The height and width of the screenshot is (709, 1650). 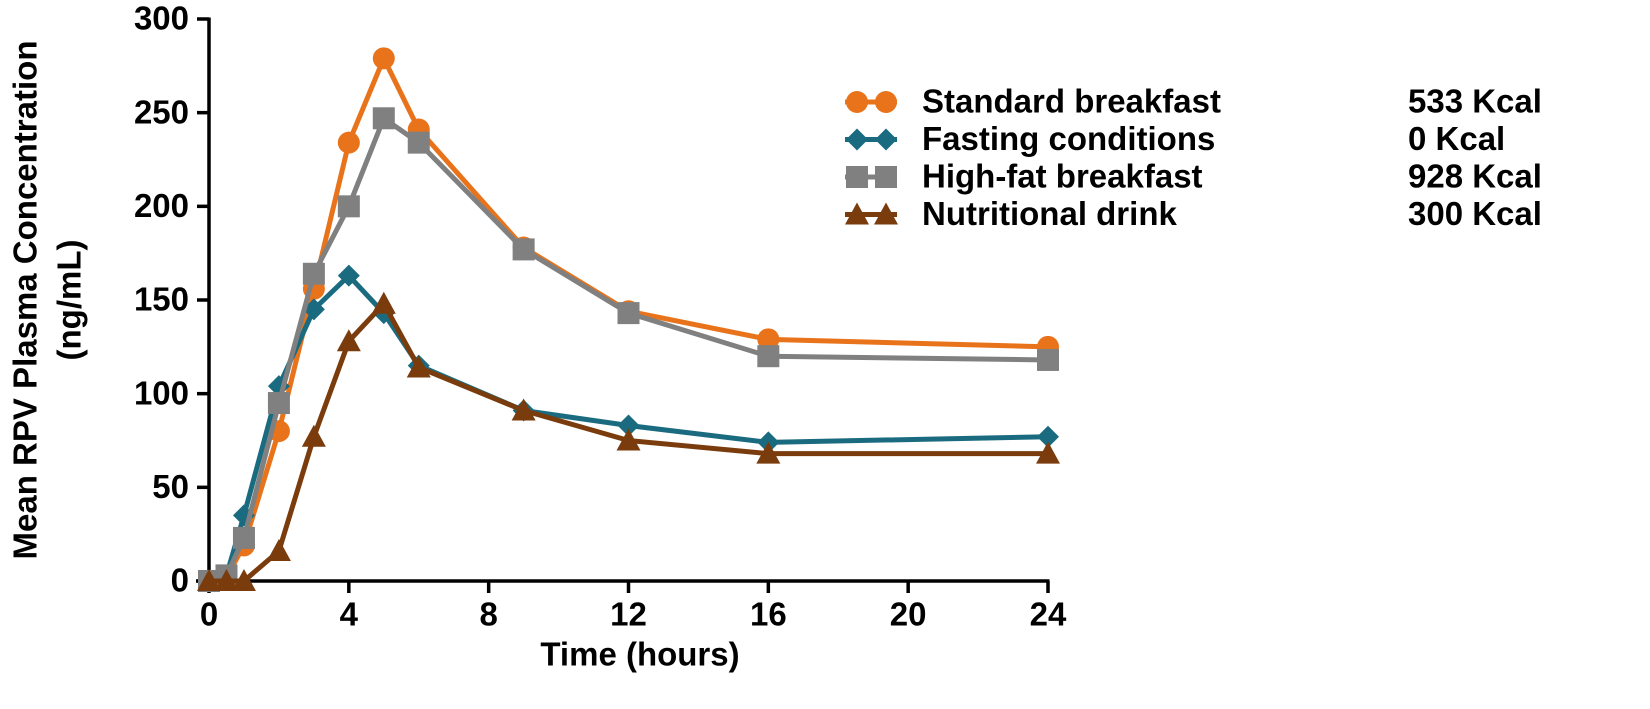 I want to click on x-tick-label: 12, so click(x=628, y=614).